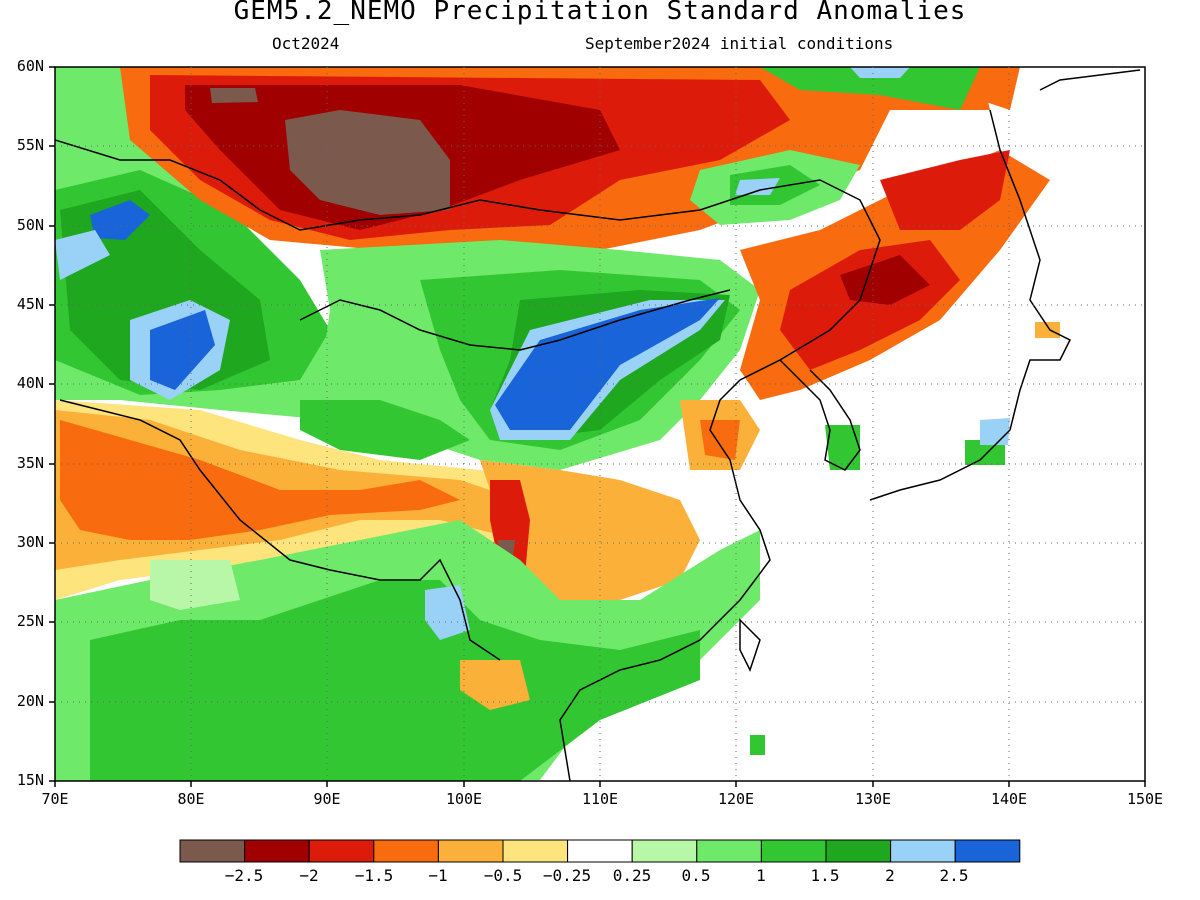  I want to click on colorbar-label: −0.25, so click(567, 875).